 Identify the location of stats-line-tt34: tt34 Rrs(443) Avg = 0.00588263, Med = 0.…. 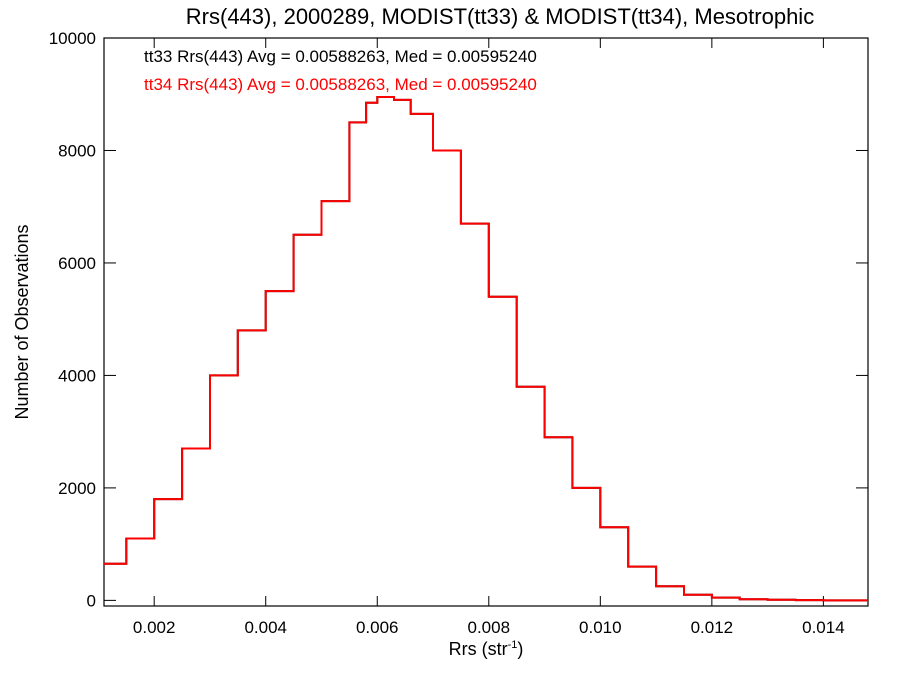
(340, 84).